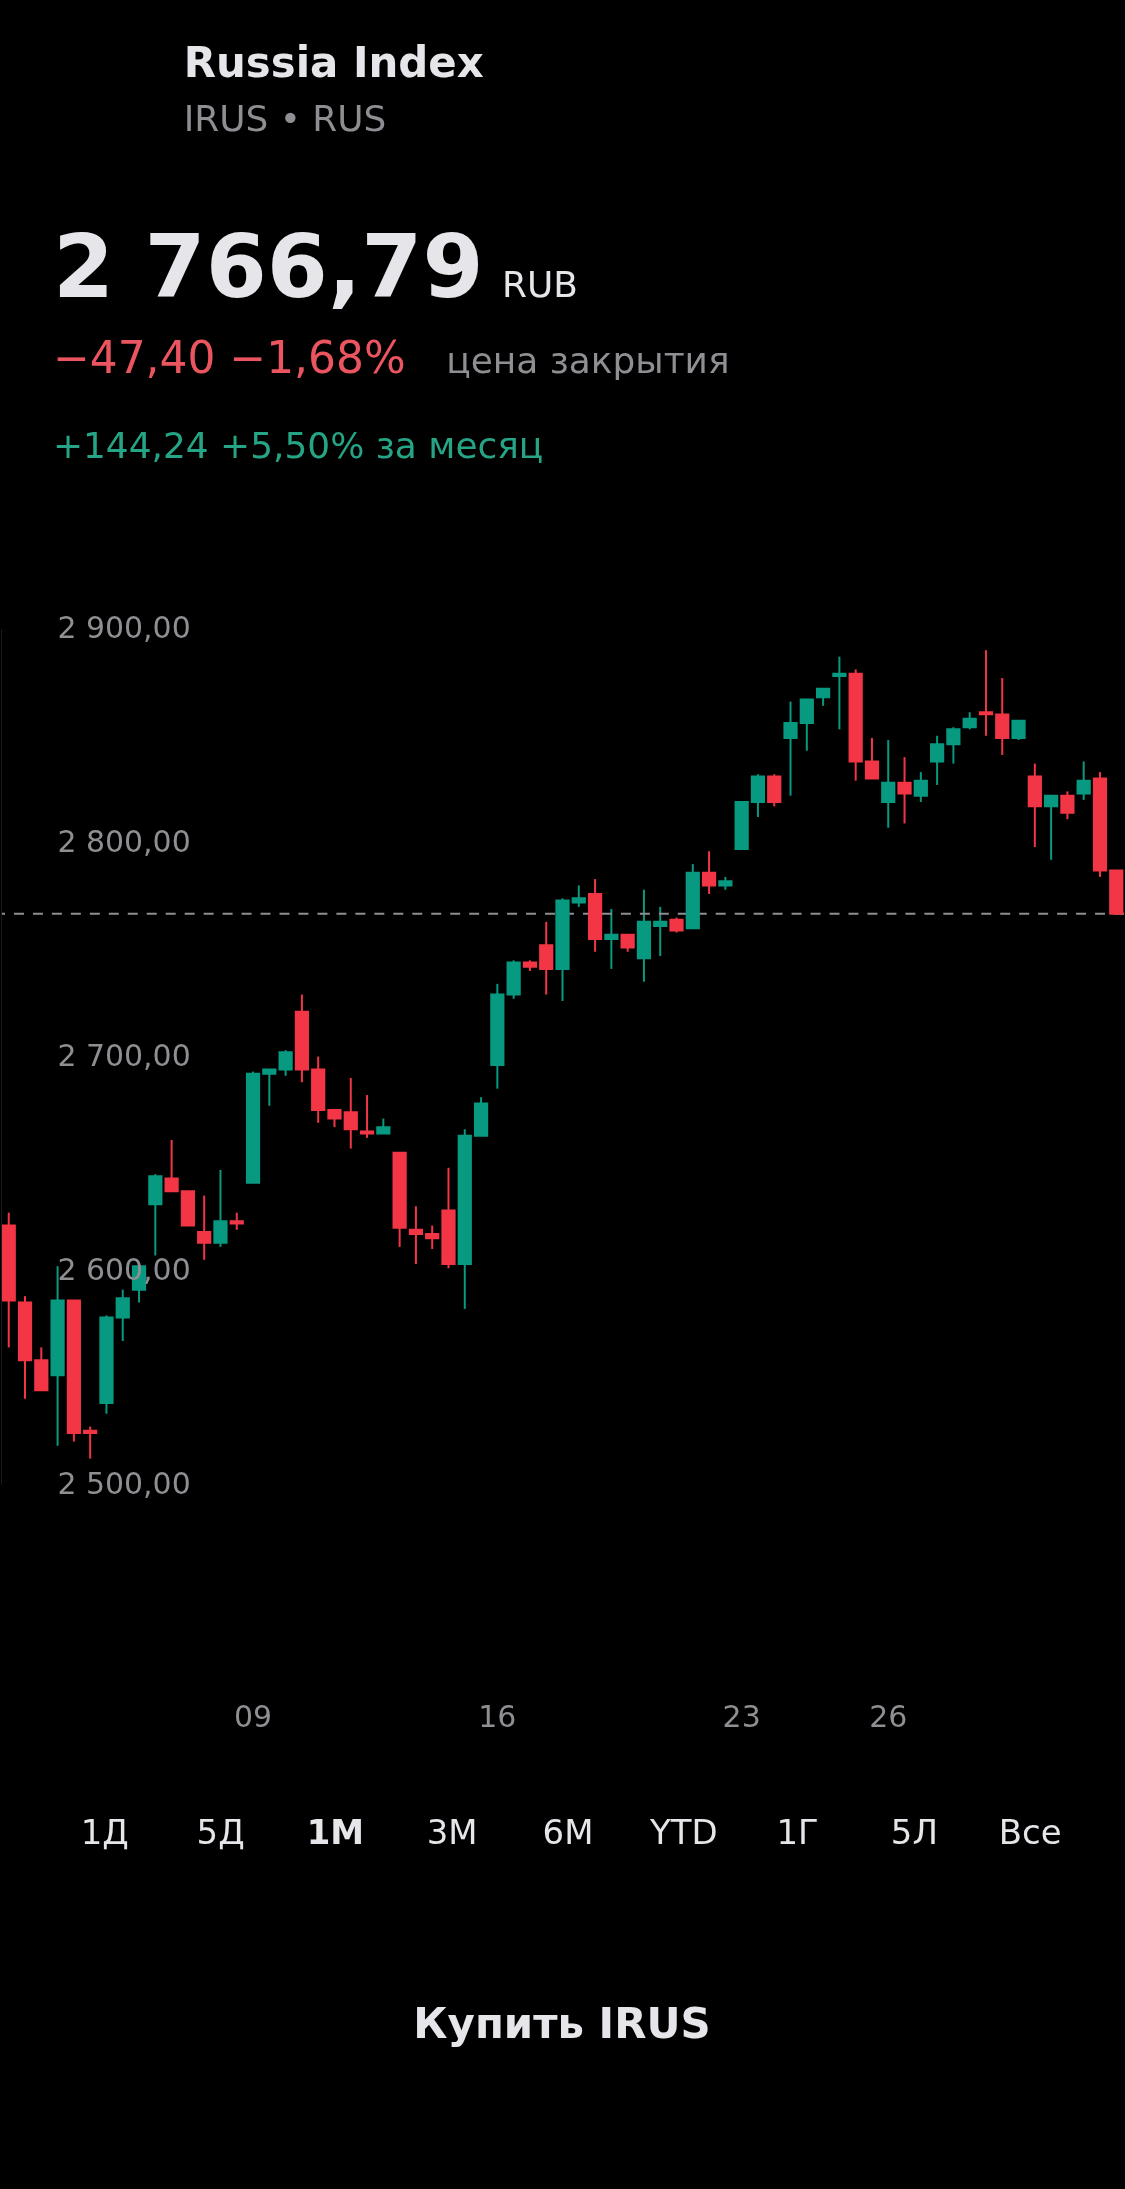 The image size is (1125, 2189). I want to click on text: 5Л, so click(914, 1832).